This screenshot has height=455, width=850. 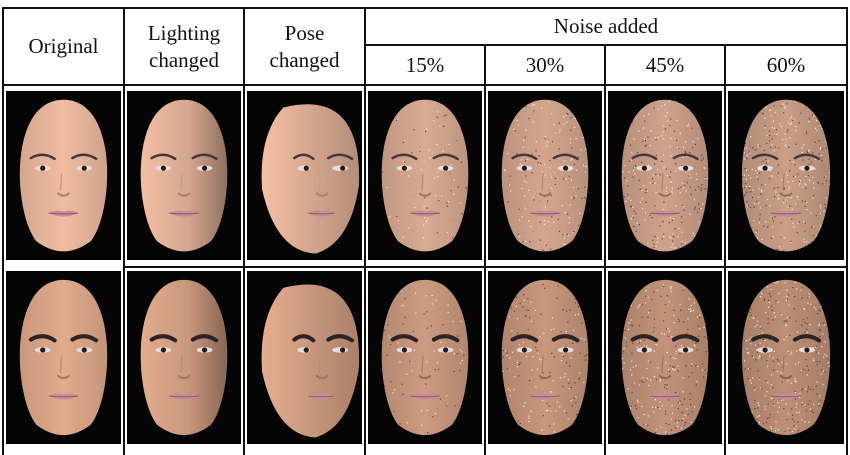 I want to click on face-photo-male-lighting, so click(x=184, y=357).